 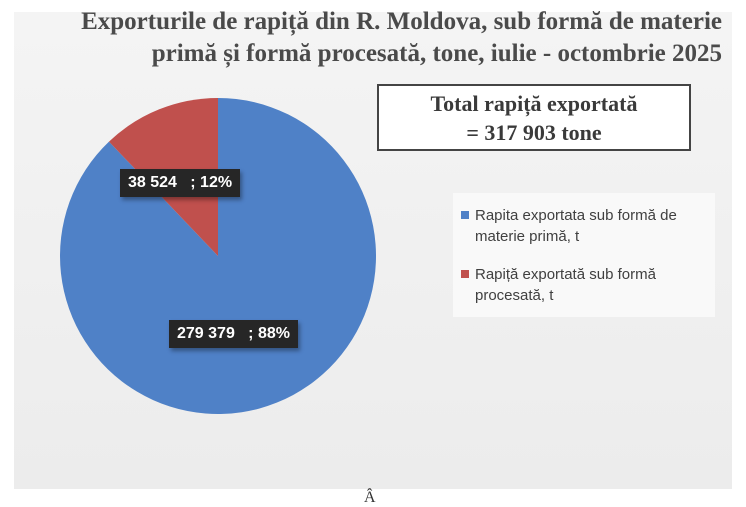 What do you see at coordinates (465, 215) in the screenshot?
I see `legend-swatch-materie-prima` at bounding box center [465, 215].